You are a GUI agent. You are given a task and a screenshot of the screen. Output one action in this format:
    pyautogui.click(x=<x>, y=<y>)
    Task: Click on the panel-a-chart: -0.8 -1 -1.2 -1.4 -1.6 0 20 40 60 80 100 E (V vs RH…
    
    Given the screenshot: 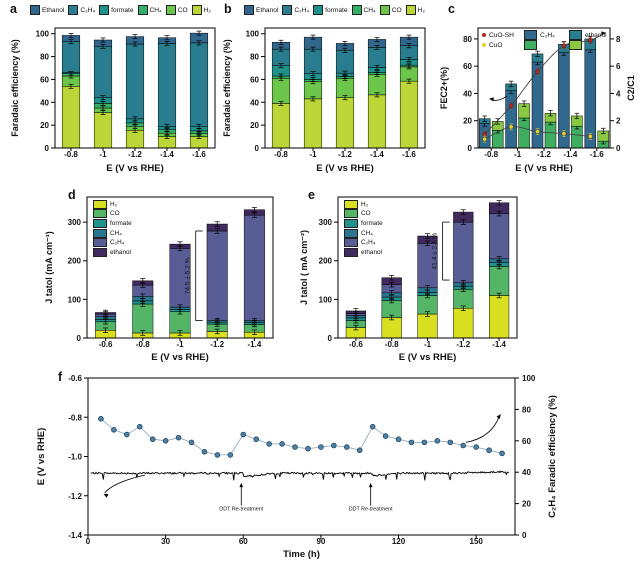 What is the action you would take?
    pyautogui.click(x=113, y=100)
    